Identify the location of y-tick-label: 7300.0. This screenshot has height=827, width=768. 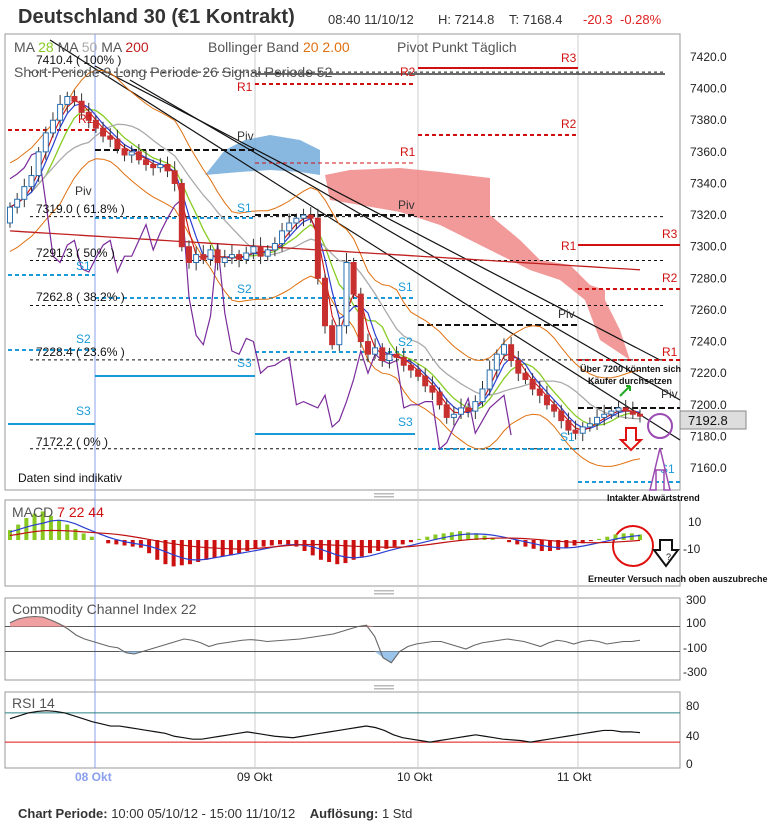
(708, 247).